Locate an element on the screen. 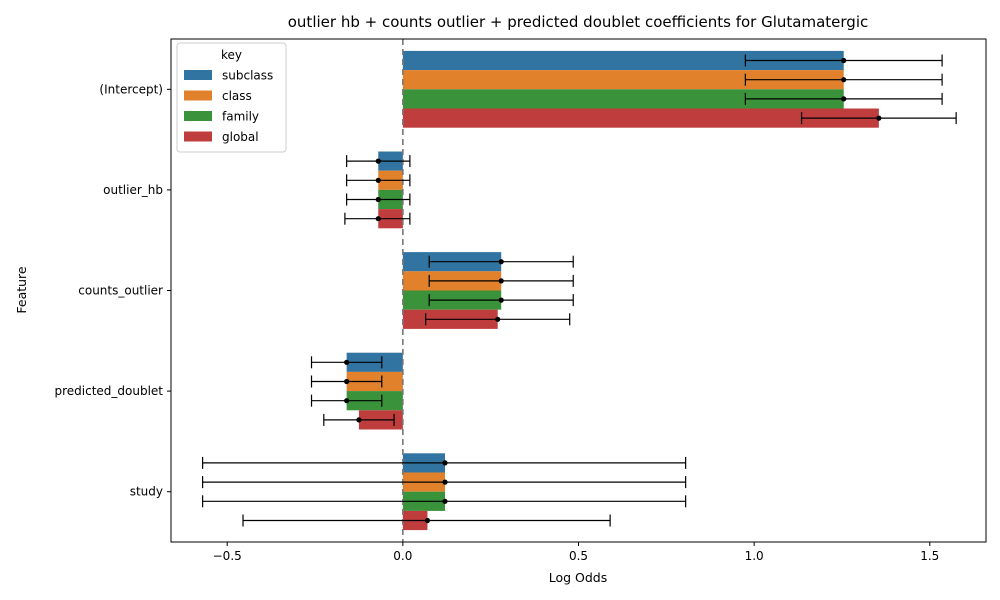  y-tick-label-2: counts_outlier is located at coordinates (120, 291).